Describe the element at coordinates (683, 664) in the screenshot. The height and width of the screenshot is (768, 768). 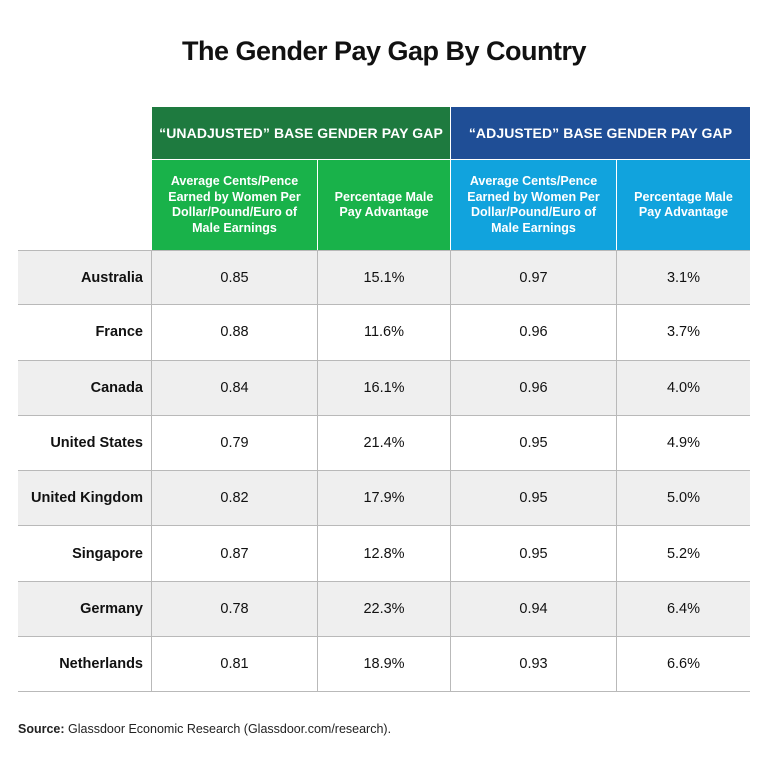
I see `adjusted-pct-cell: 6.6%` at that location.